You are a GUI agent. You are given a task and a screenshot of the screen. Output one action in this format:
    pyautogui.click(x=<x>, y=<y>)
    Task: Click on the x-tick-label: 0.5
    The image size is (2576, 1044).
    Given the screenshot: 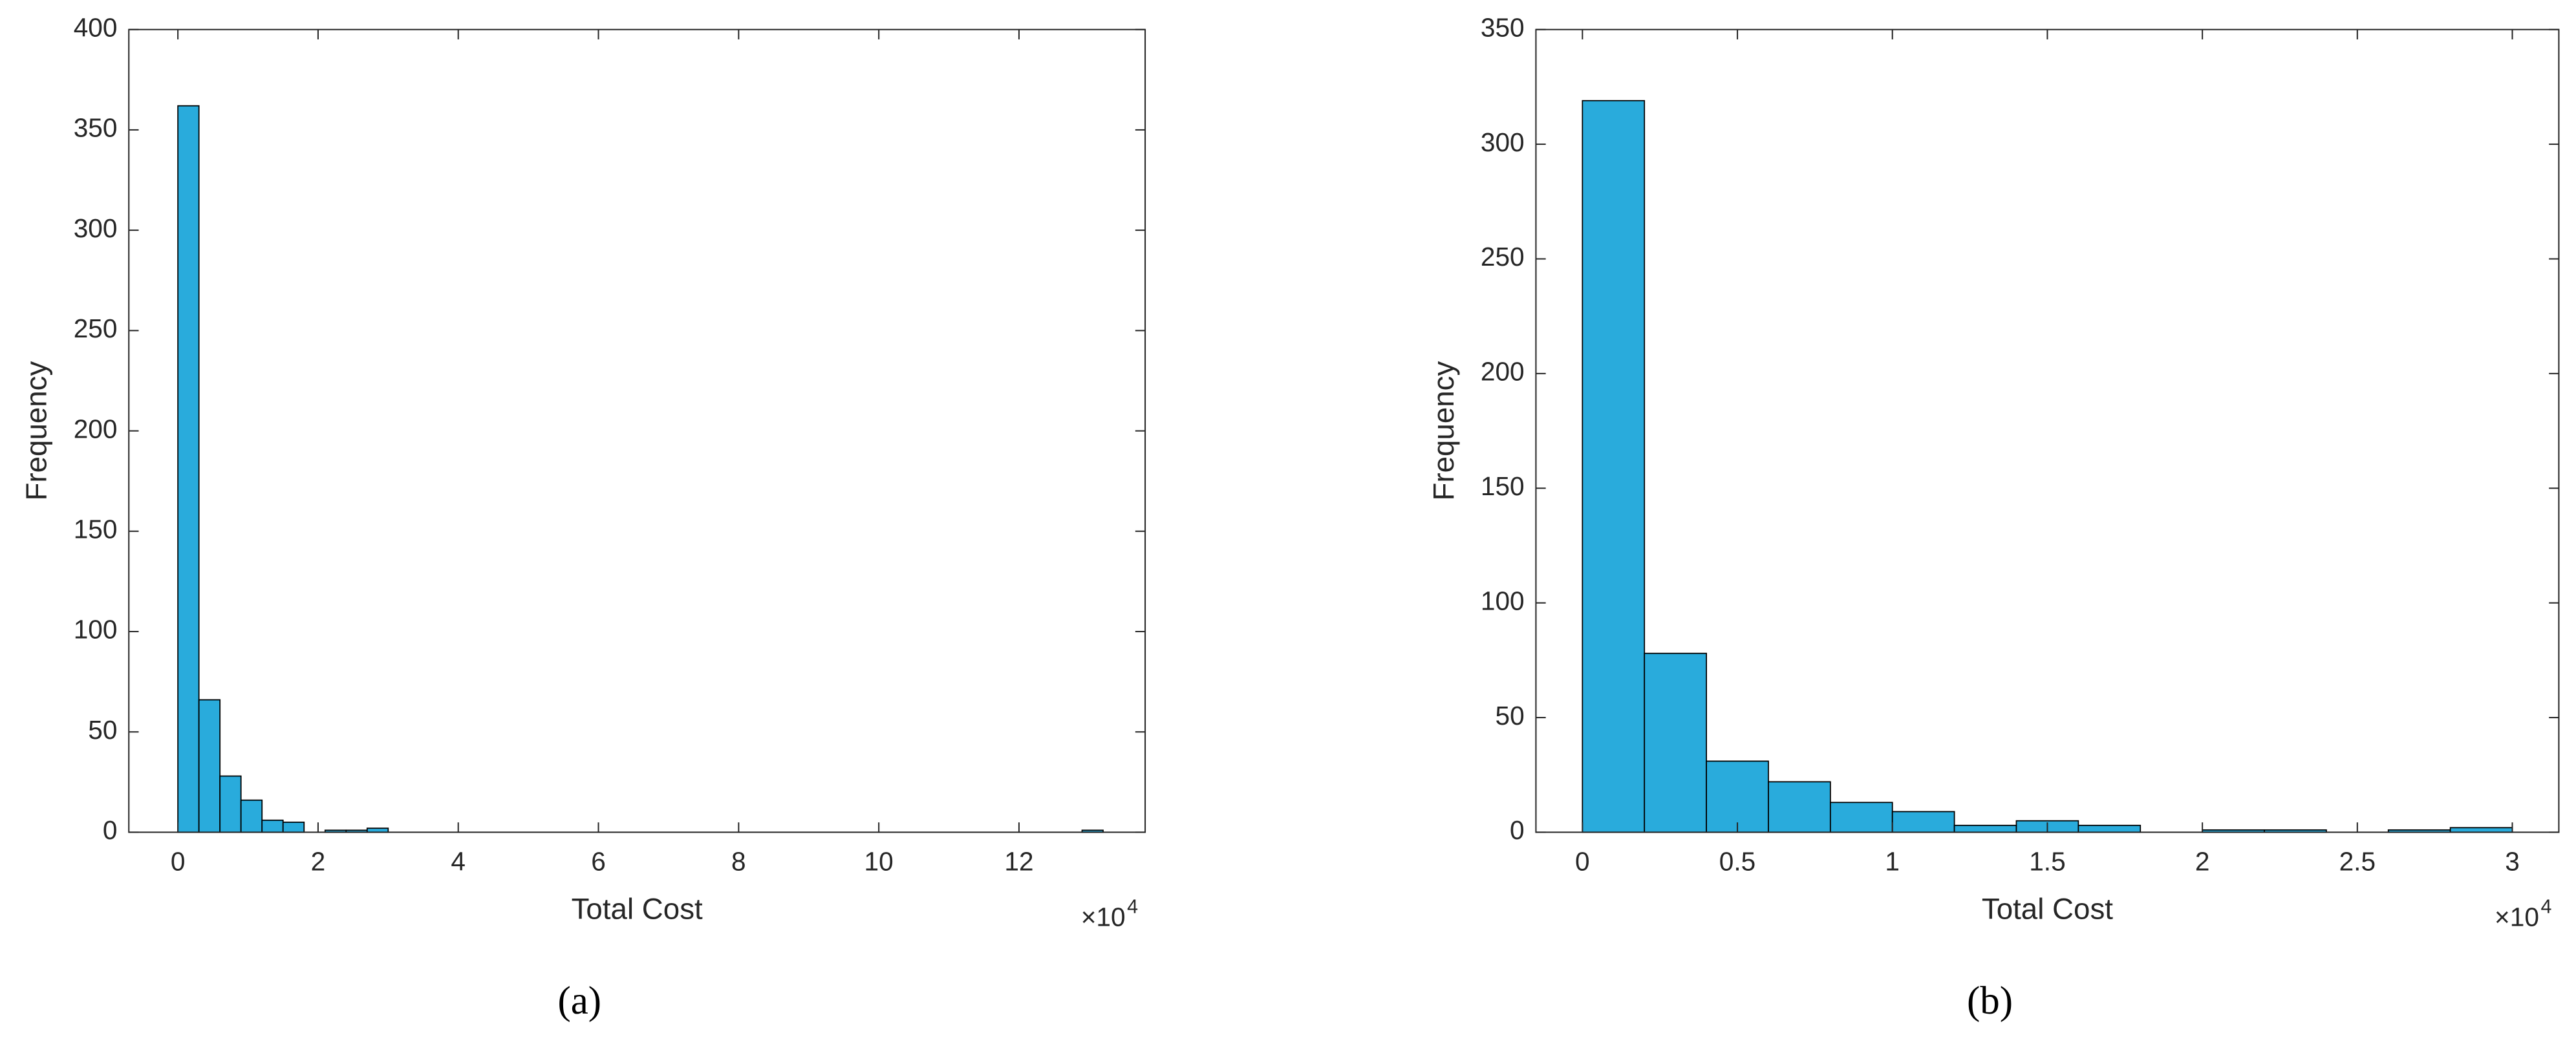 What is the action you would take?
    pyautogui.click(x=1737, y=861)
    